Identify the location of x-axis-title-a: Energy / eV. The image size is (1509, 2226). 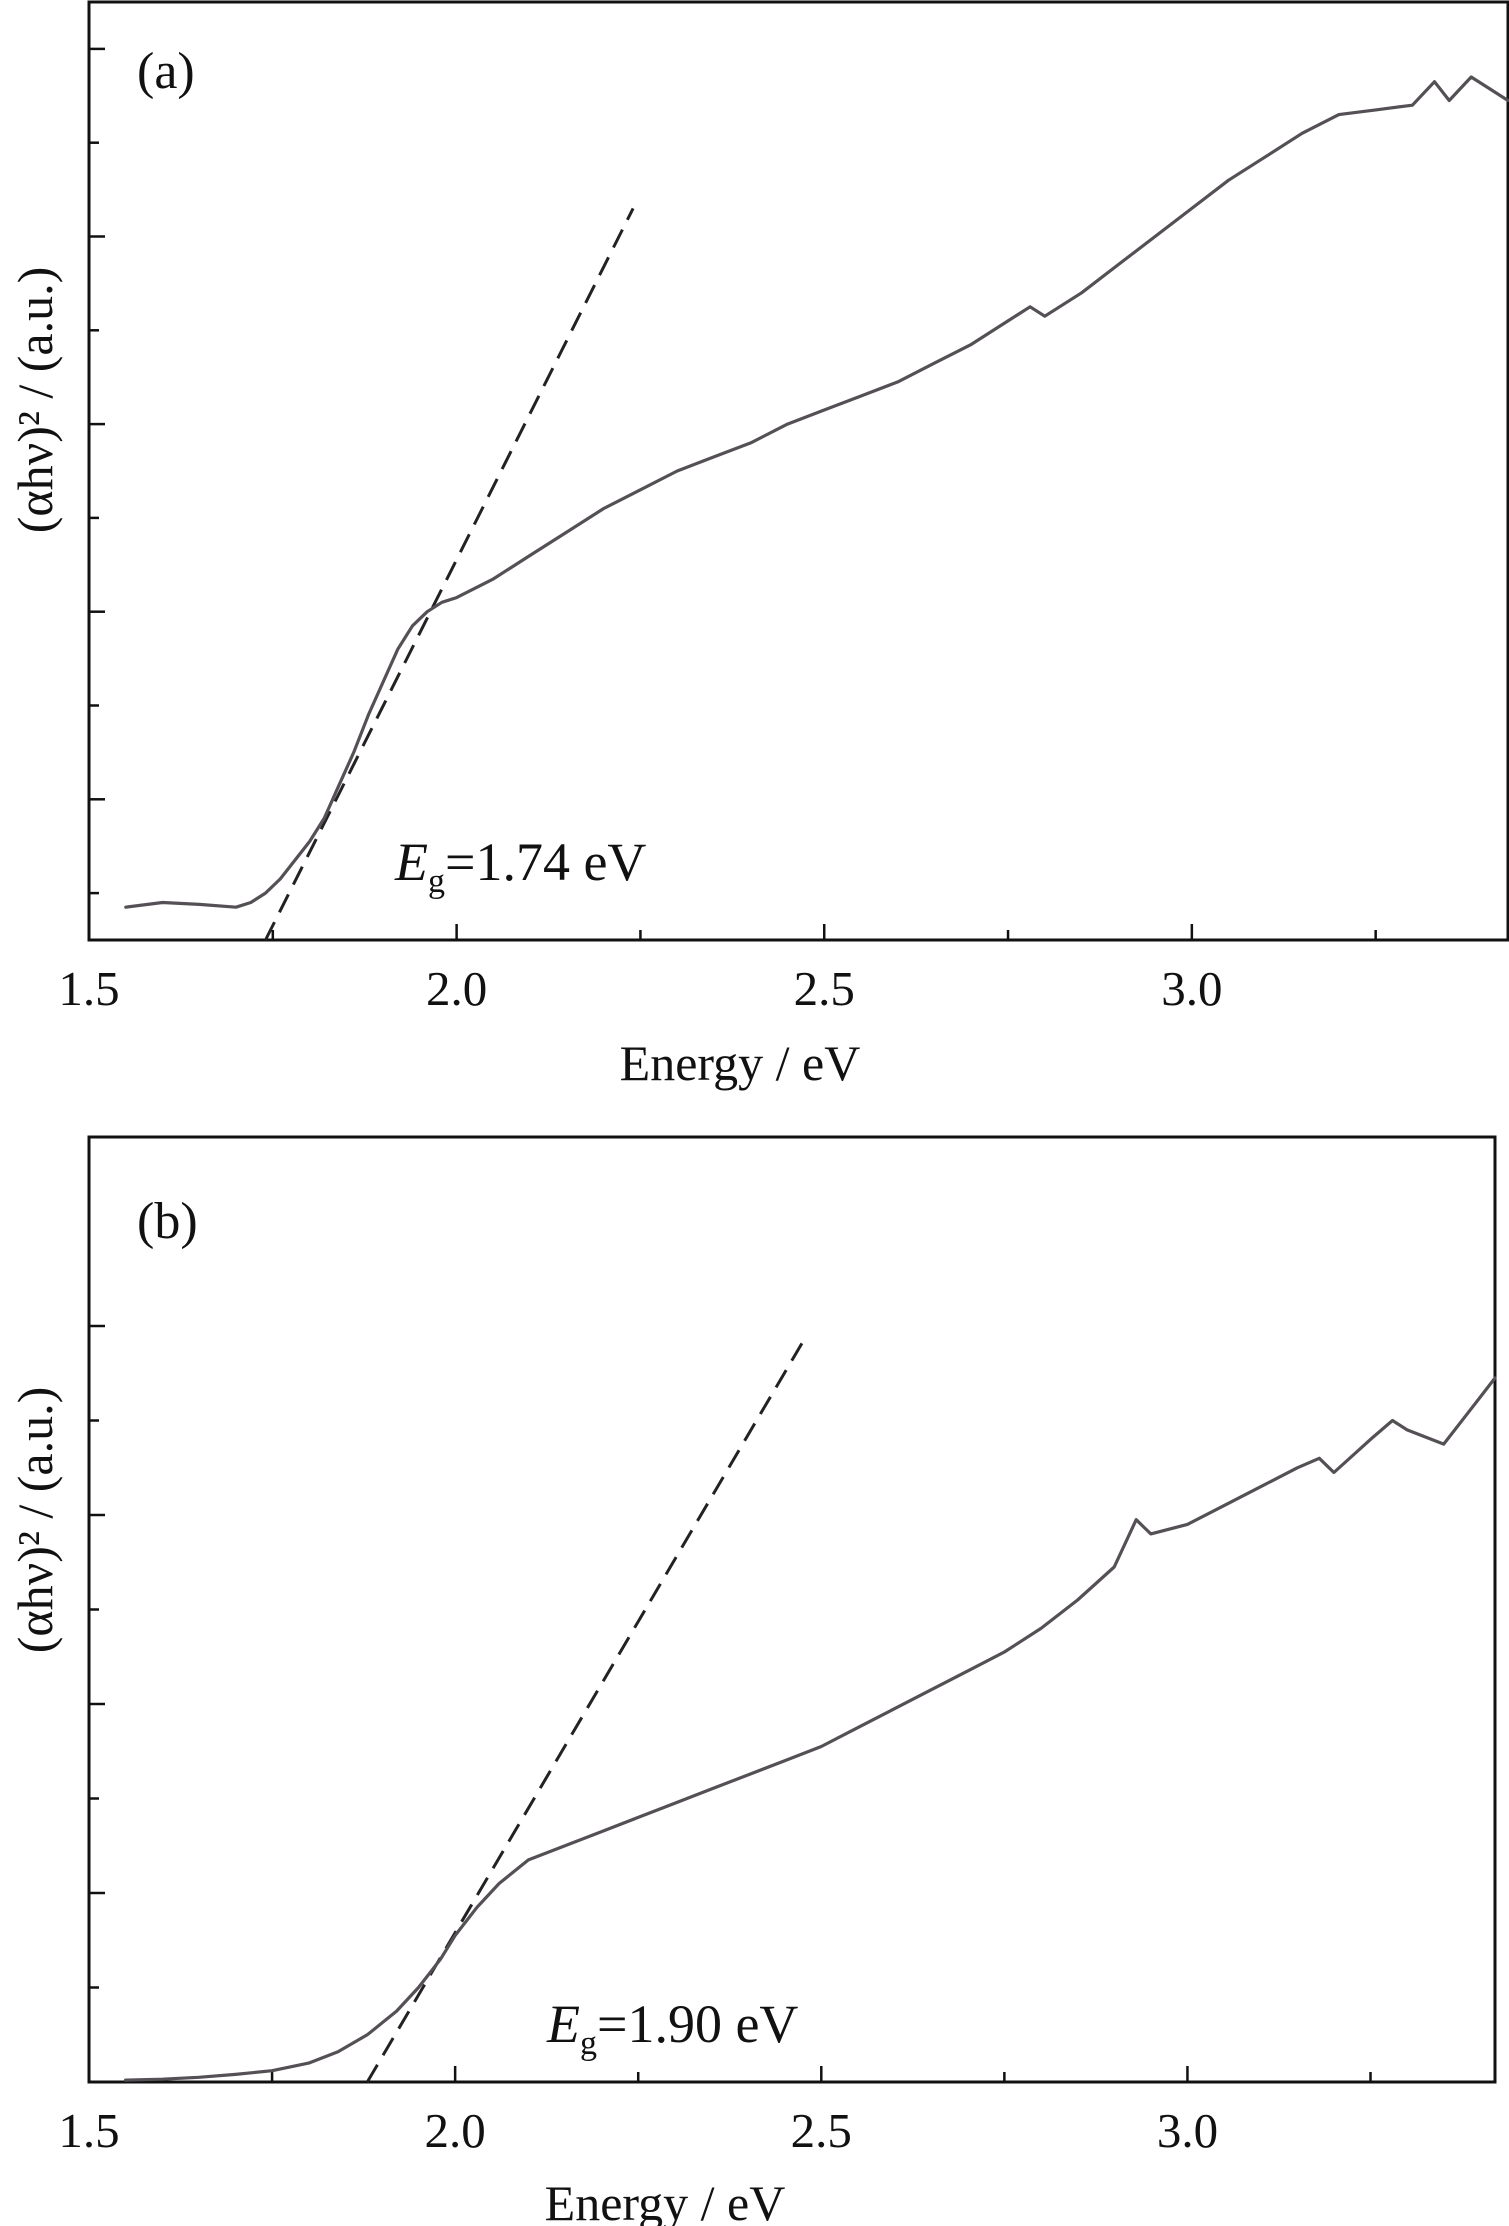
(740, 1063).